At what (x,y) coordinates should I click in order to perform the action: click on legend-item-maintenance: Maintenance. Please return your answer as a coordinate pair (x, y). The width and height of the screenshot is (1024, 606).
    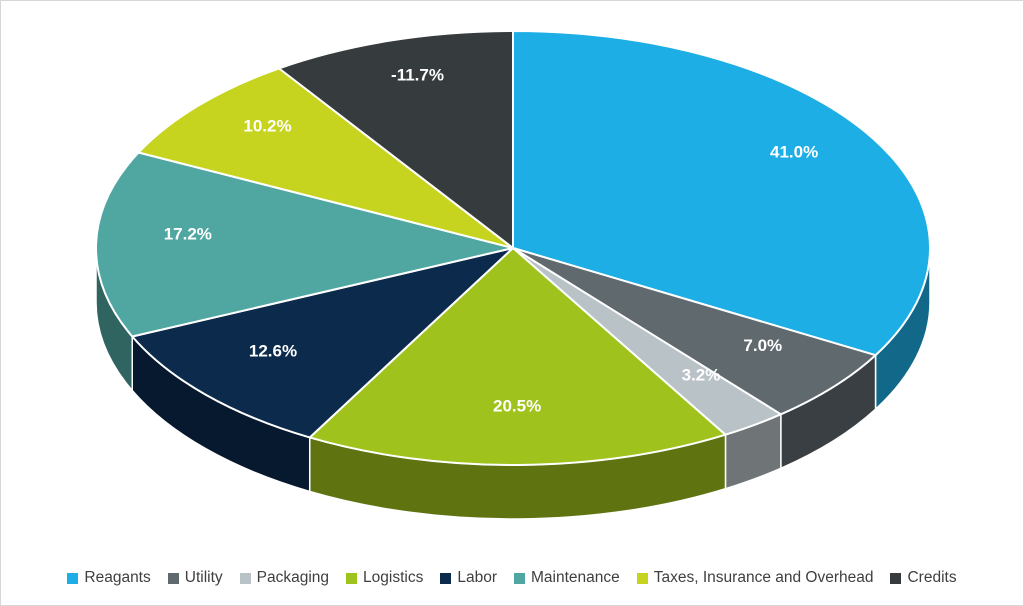
    Looking at the image, I should click on (567, 578).